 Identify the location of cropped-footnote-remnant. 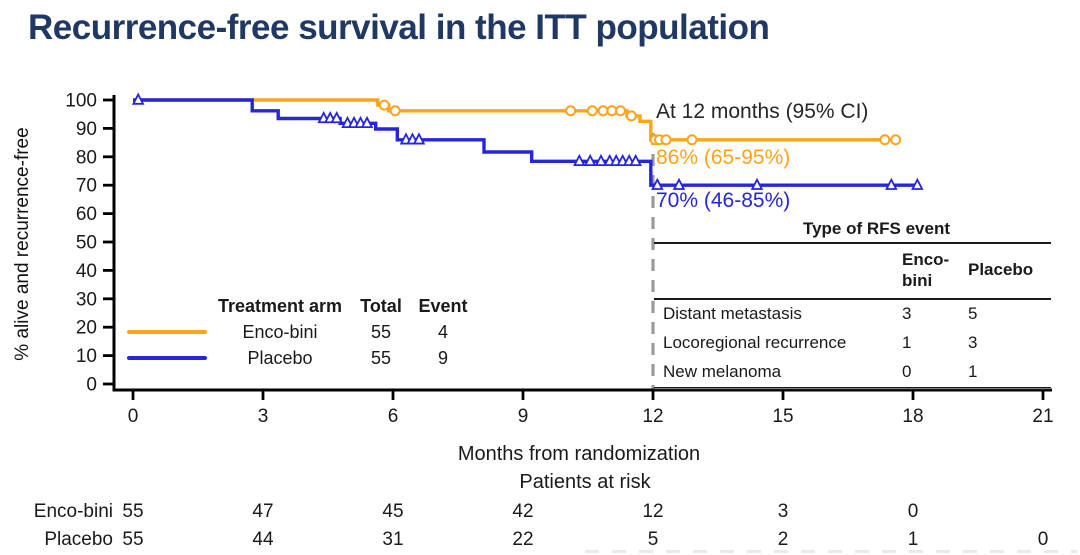
(831, 551).